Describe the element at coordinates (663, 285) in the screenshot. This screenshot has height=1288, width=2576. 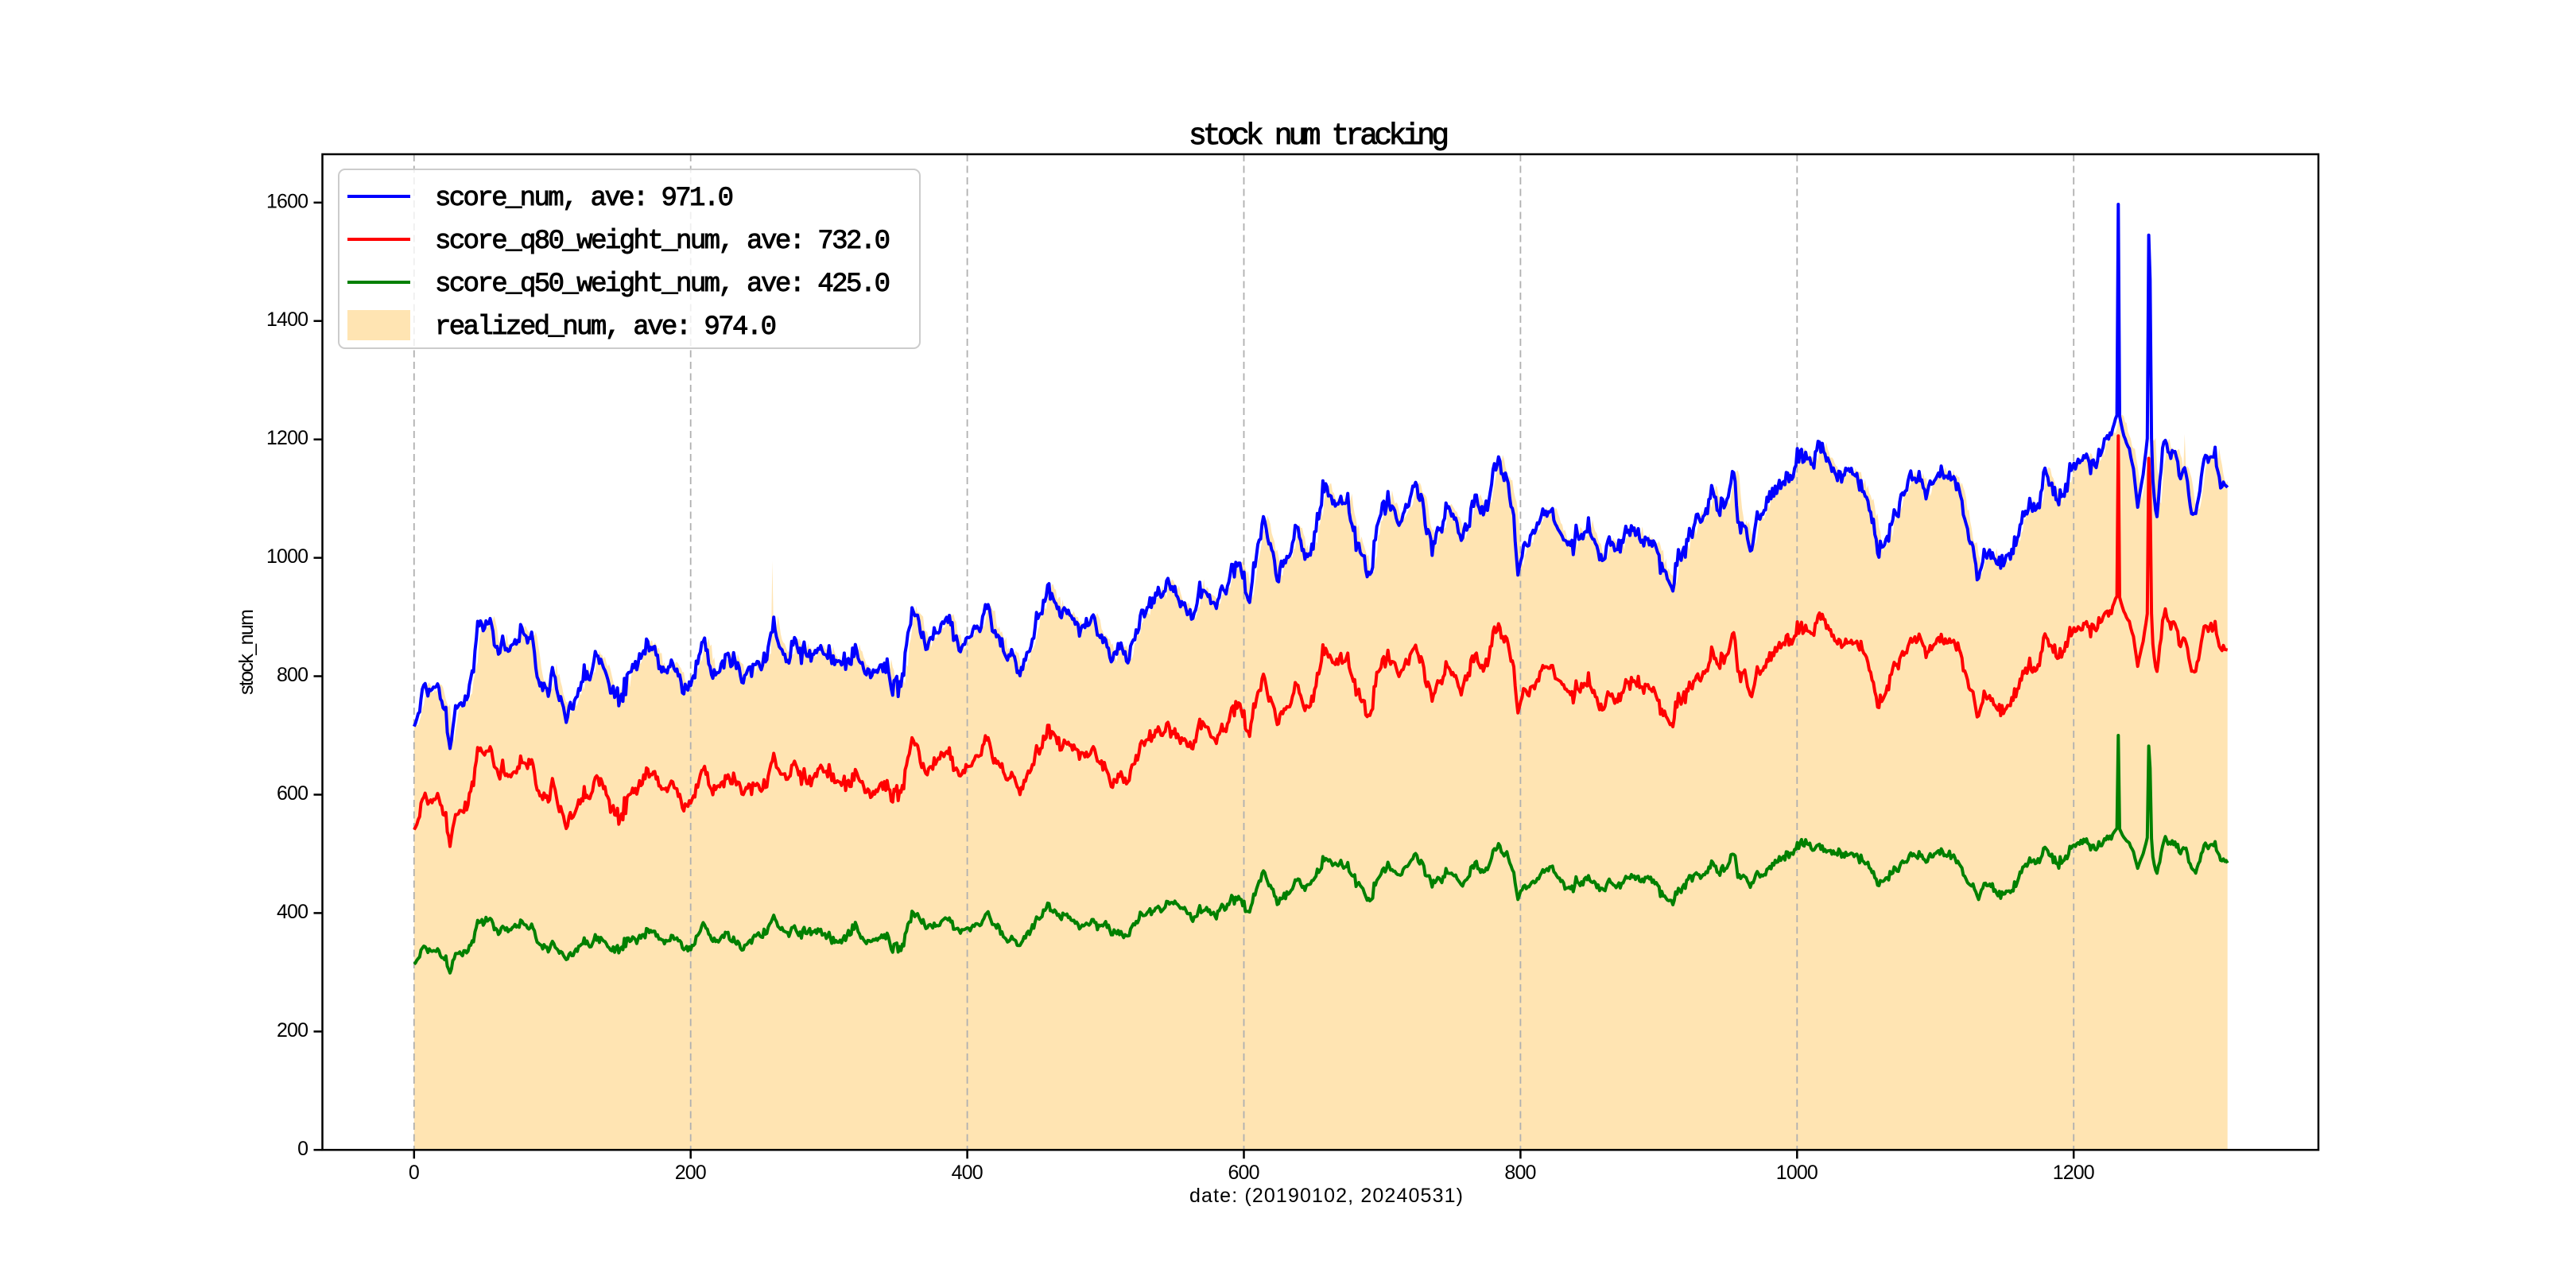
I see `svg-text:score_q50_weight_num, ave: 425: score_q50_weight_num, ave: 425.0` at that location.